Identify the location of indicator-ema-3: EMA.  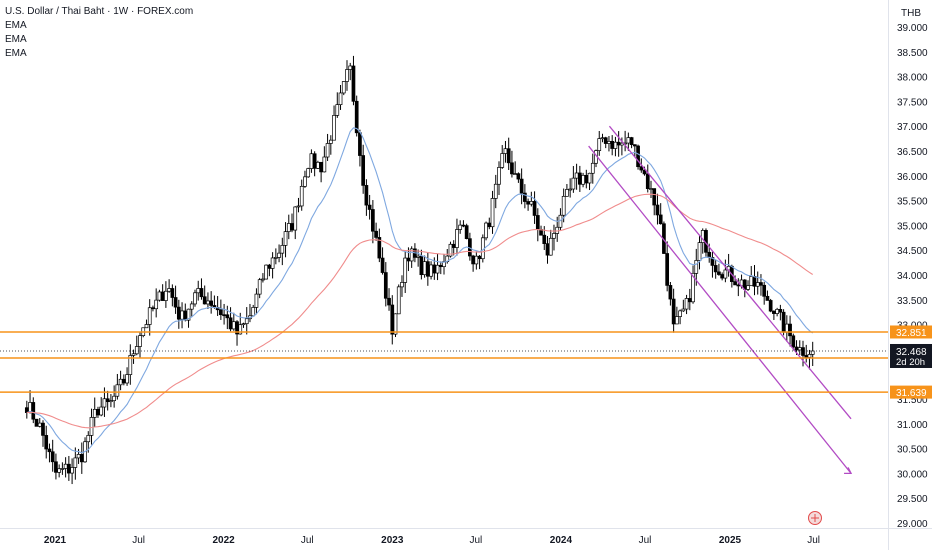
(16, 53).